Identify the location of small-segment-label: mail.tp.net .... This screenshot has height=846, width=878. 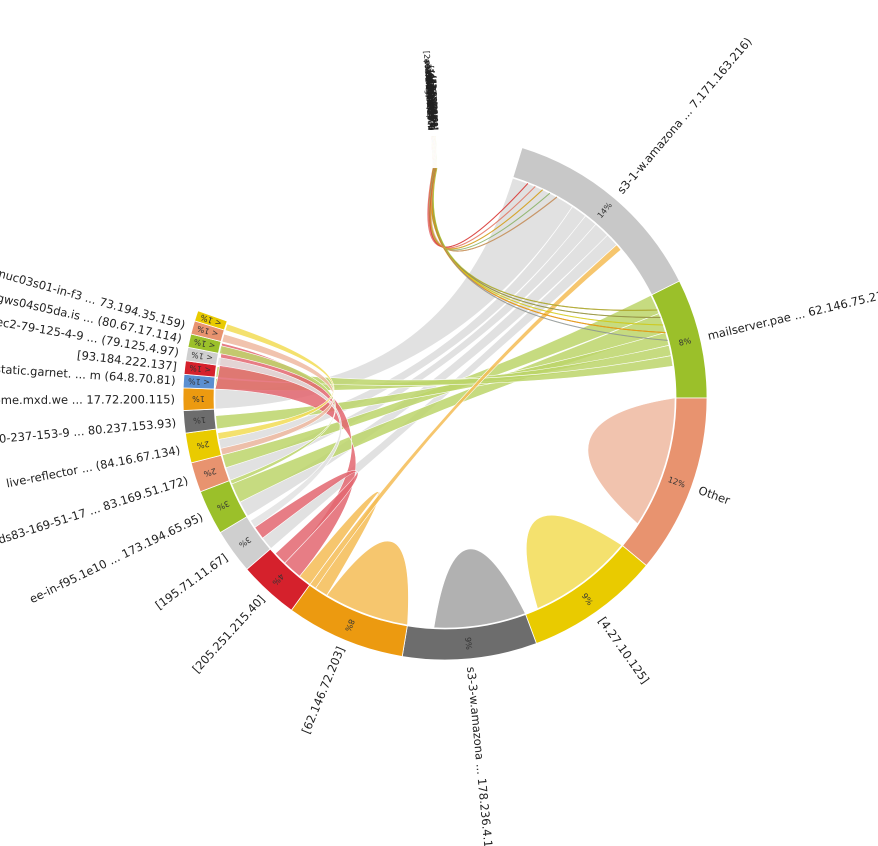
(430, 103).